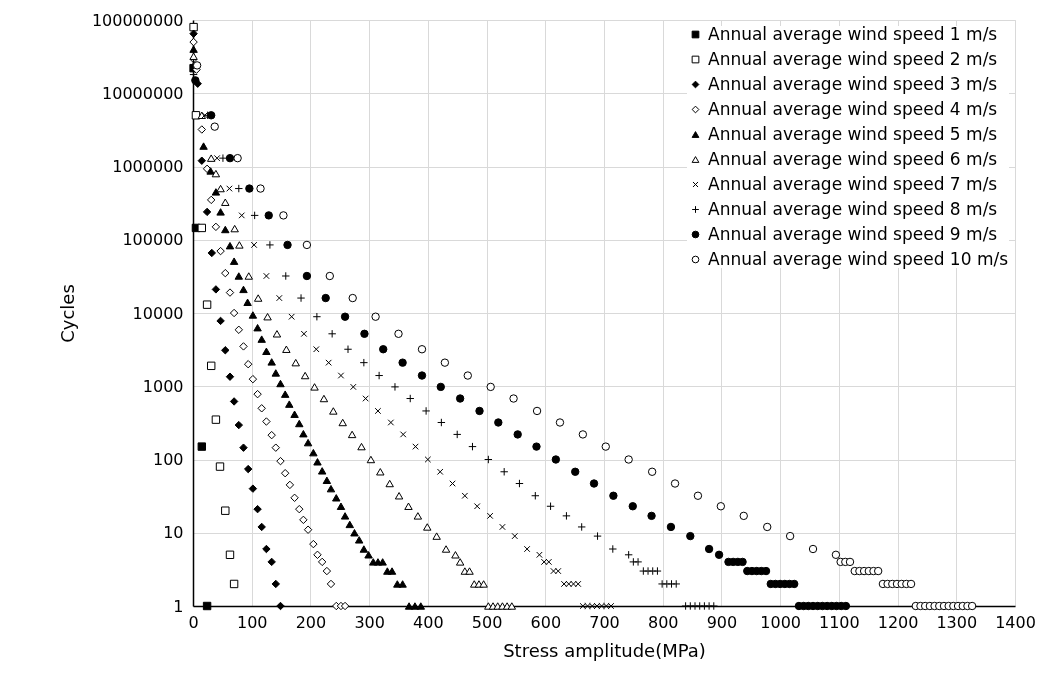 This screenshot has width=1054, height=697. Describe the element at coordinates (1015, 622) in the screenshot. I see `x-tick-label: 1400` at that location.